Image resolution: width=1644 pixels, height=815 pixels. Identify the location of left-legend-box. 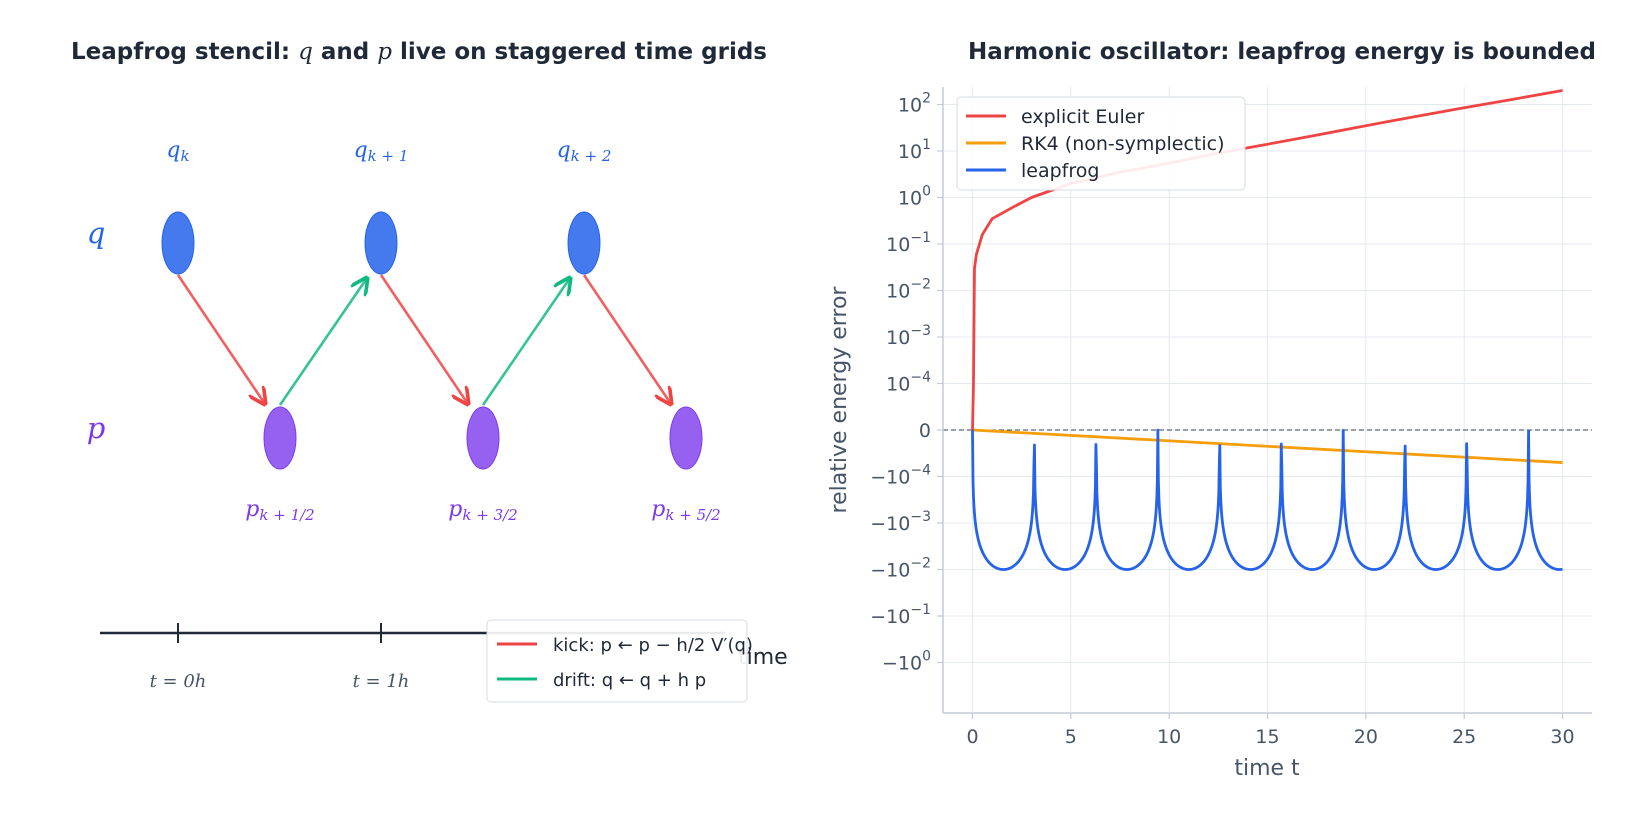
(617, 661).